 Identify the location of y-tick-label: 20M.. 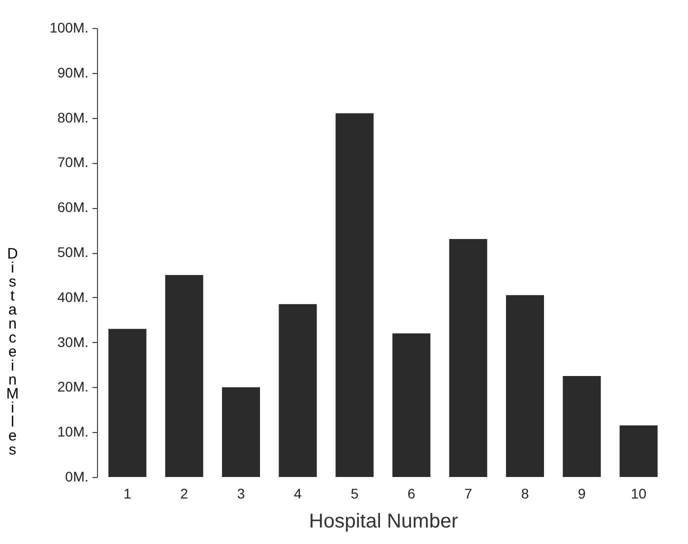
(72, 386).